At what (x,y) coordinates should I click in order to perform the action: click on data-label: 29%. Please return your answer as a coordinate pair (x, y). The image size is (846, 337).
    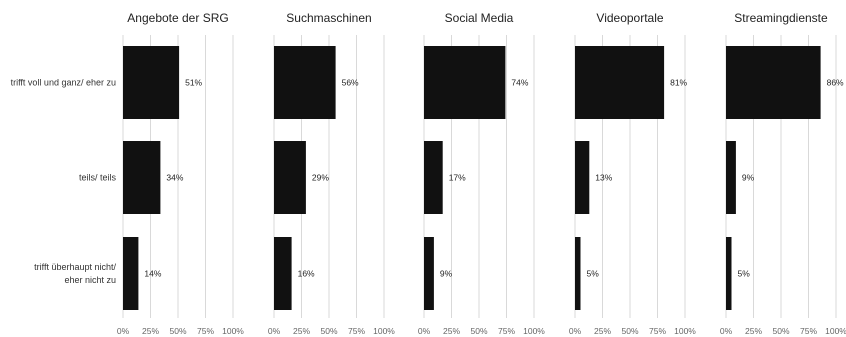
    Looking at the image, I should click on (320, 178).